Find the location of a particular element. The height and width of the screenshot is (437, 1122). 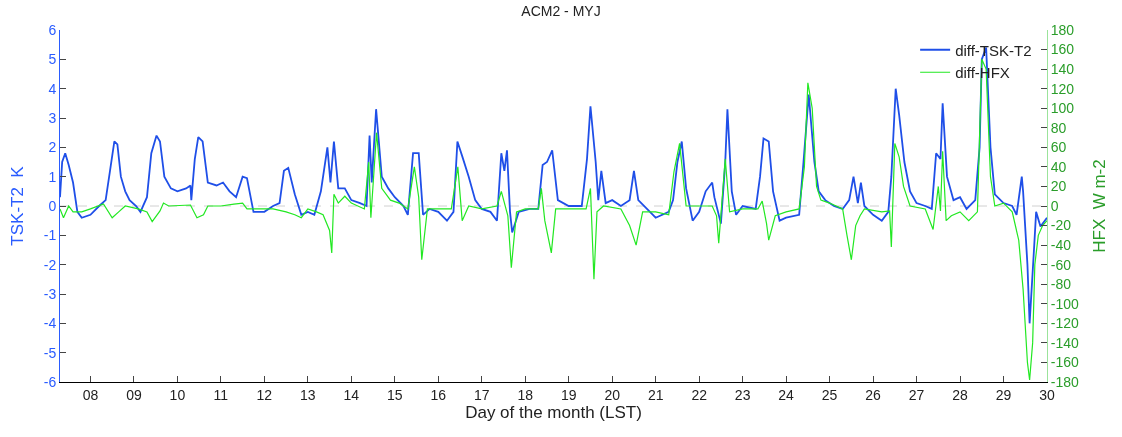

y2-tick-label: 20 is located at coordinates (1058, 186).